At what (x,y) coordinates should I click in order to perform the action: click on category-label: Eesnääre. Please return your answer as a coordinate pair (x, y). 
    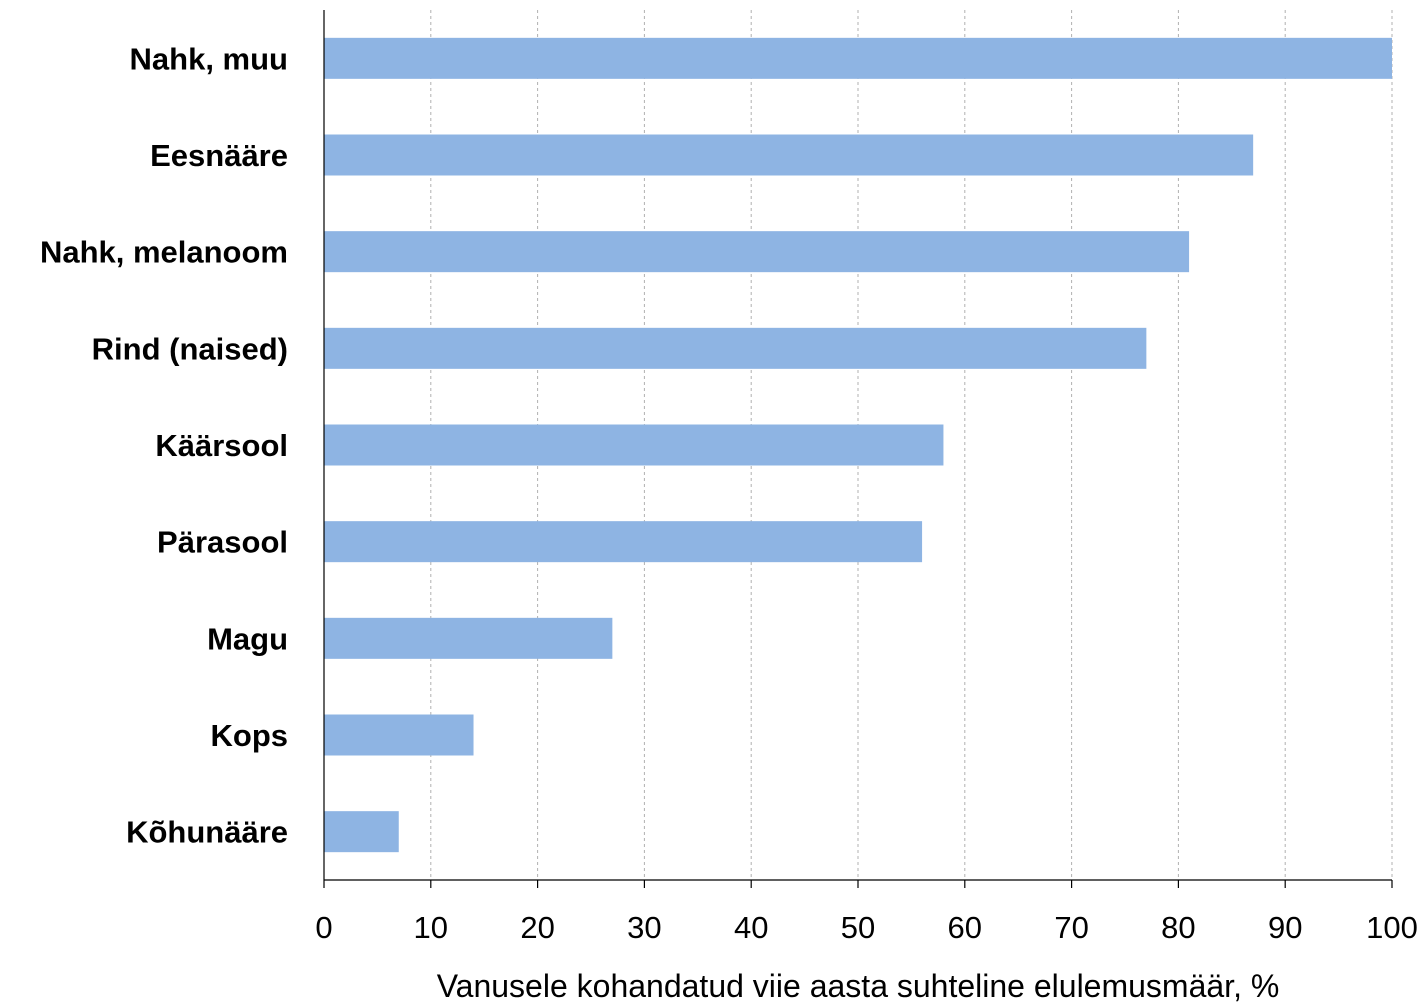
    Looking at the image, I should click on (219, 155).